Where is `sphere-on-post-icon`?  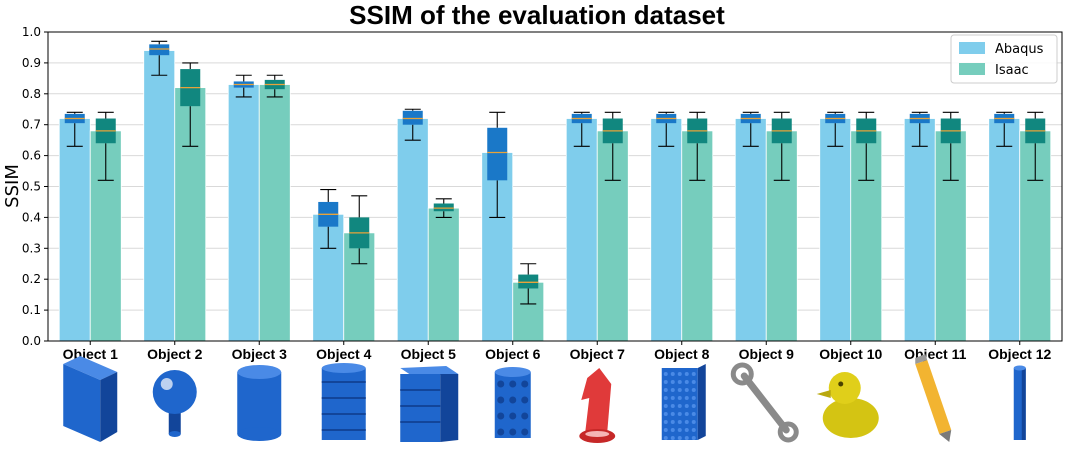
sphere-on-post-icon is located at coordinates (174, 403).